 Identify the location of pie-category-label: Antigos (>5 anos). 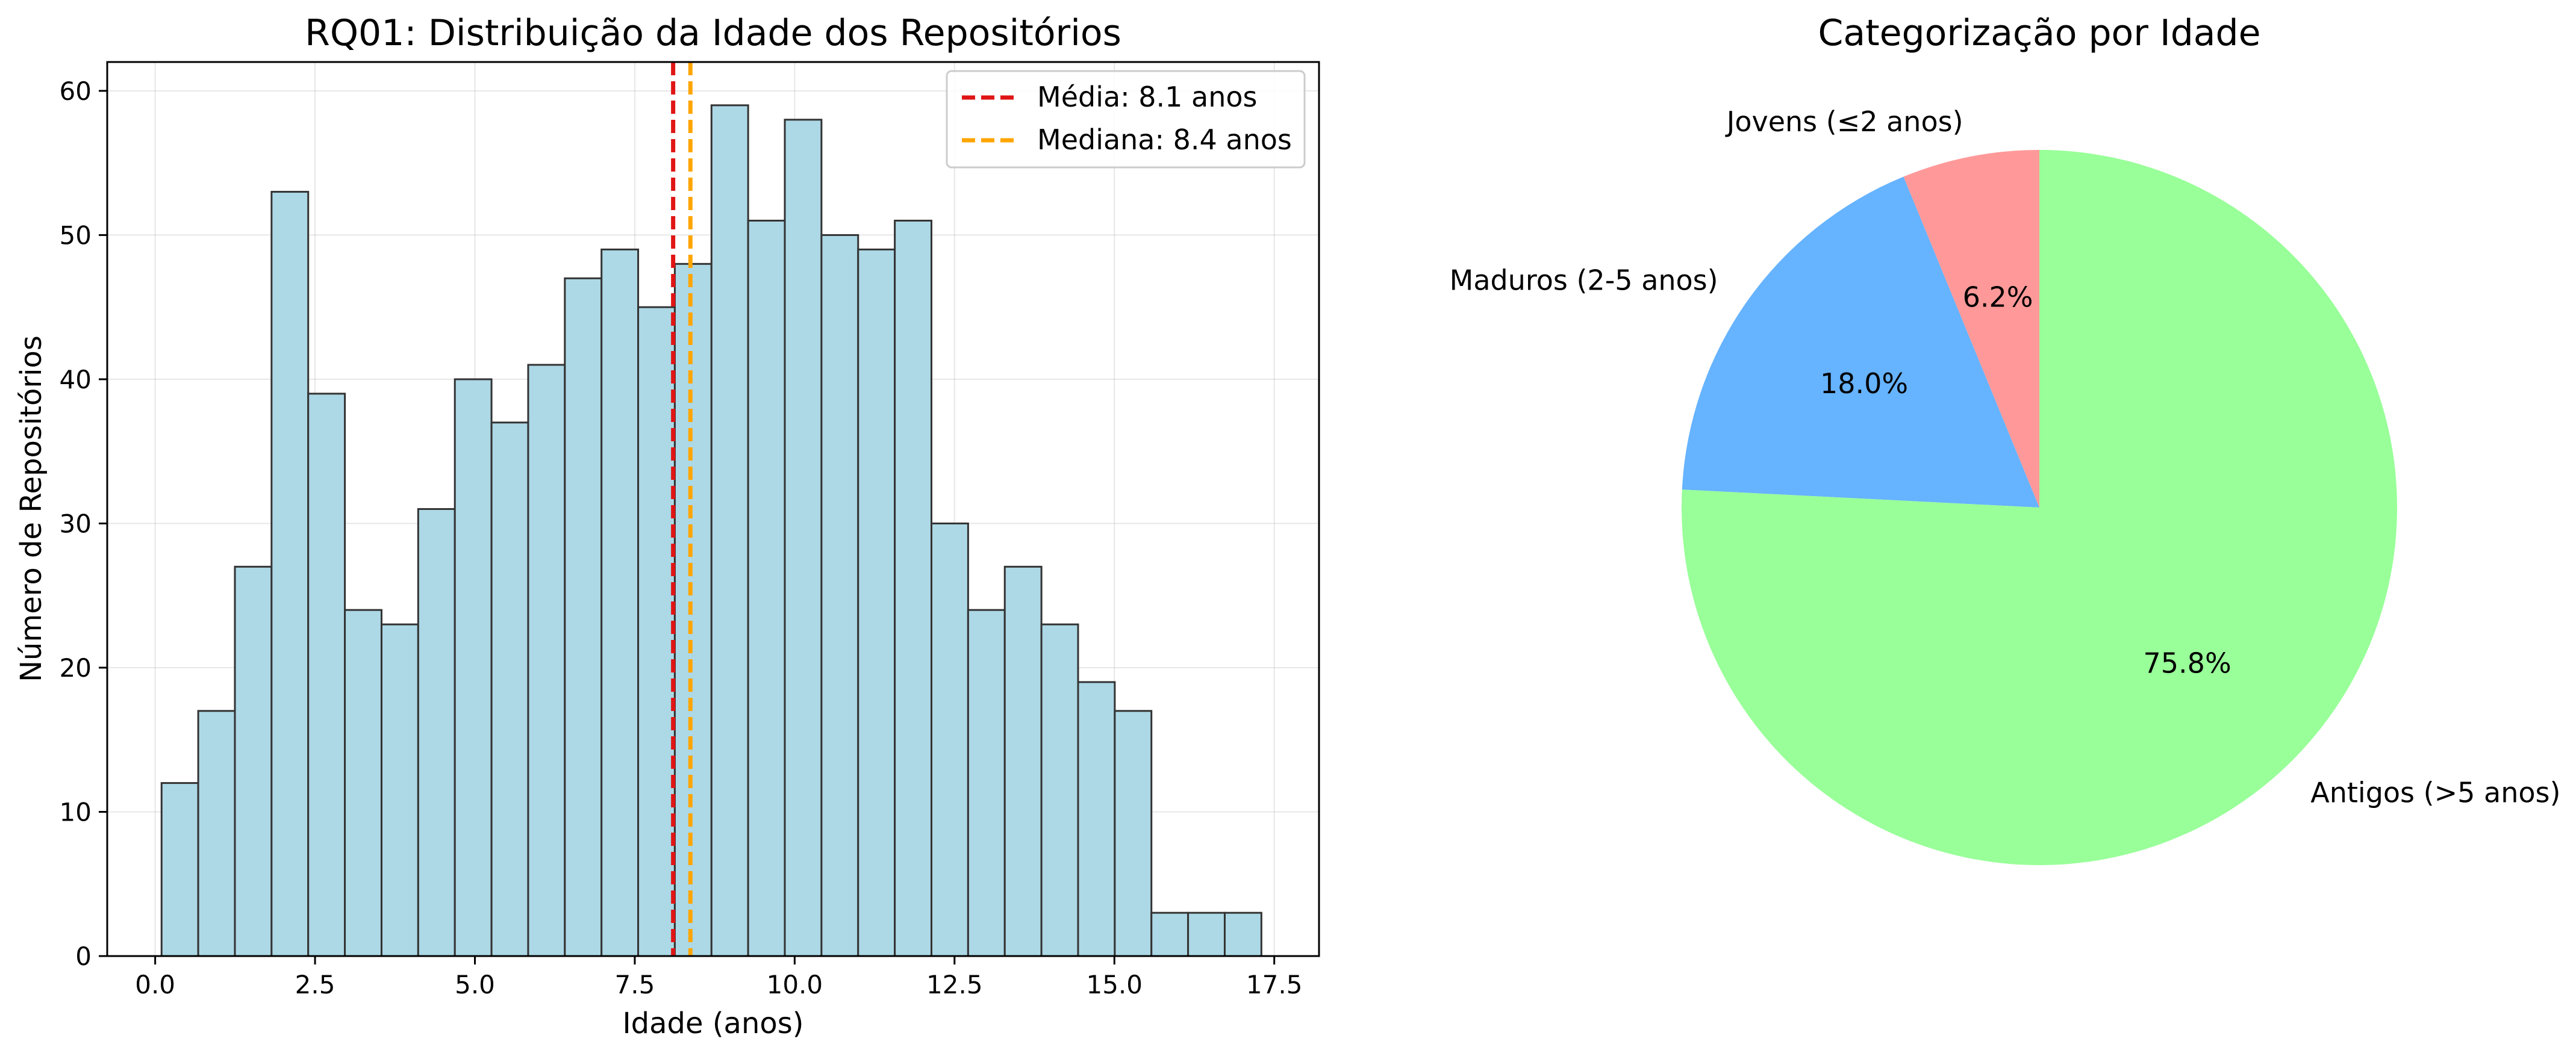
(2435, 792).